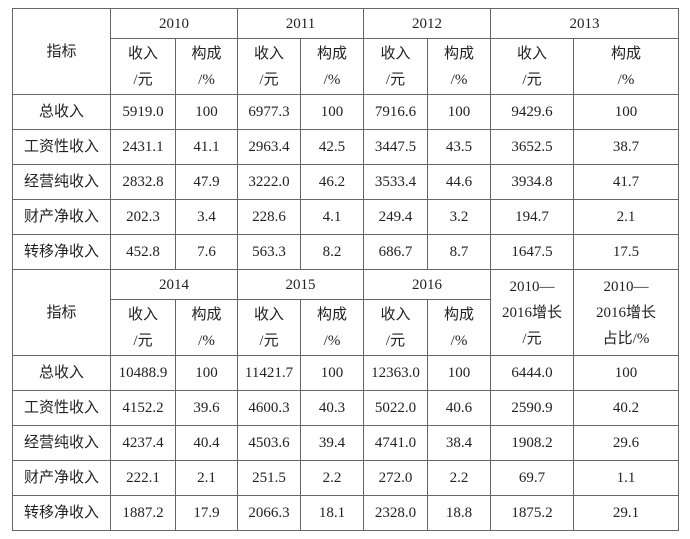 Image resolution: width=690 pixels, height=539 pixels. What do you see at coordinates (300, 284) in the screenshot?
I see `group-header: 2015` at bounding box center [300, 284].